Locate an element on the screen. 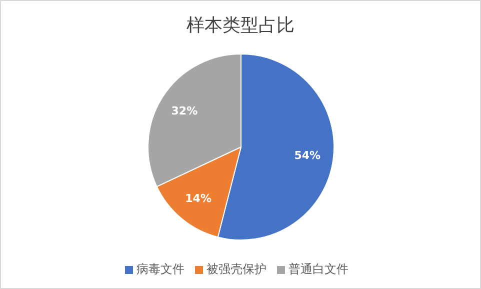 This screenshot has height=289, width=481. data-label: 32% is located at coordinates (184, 111).